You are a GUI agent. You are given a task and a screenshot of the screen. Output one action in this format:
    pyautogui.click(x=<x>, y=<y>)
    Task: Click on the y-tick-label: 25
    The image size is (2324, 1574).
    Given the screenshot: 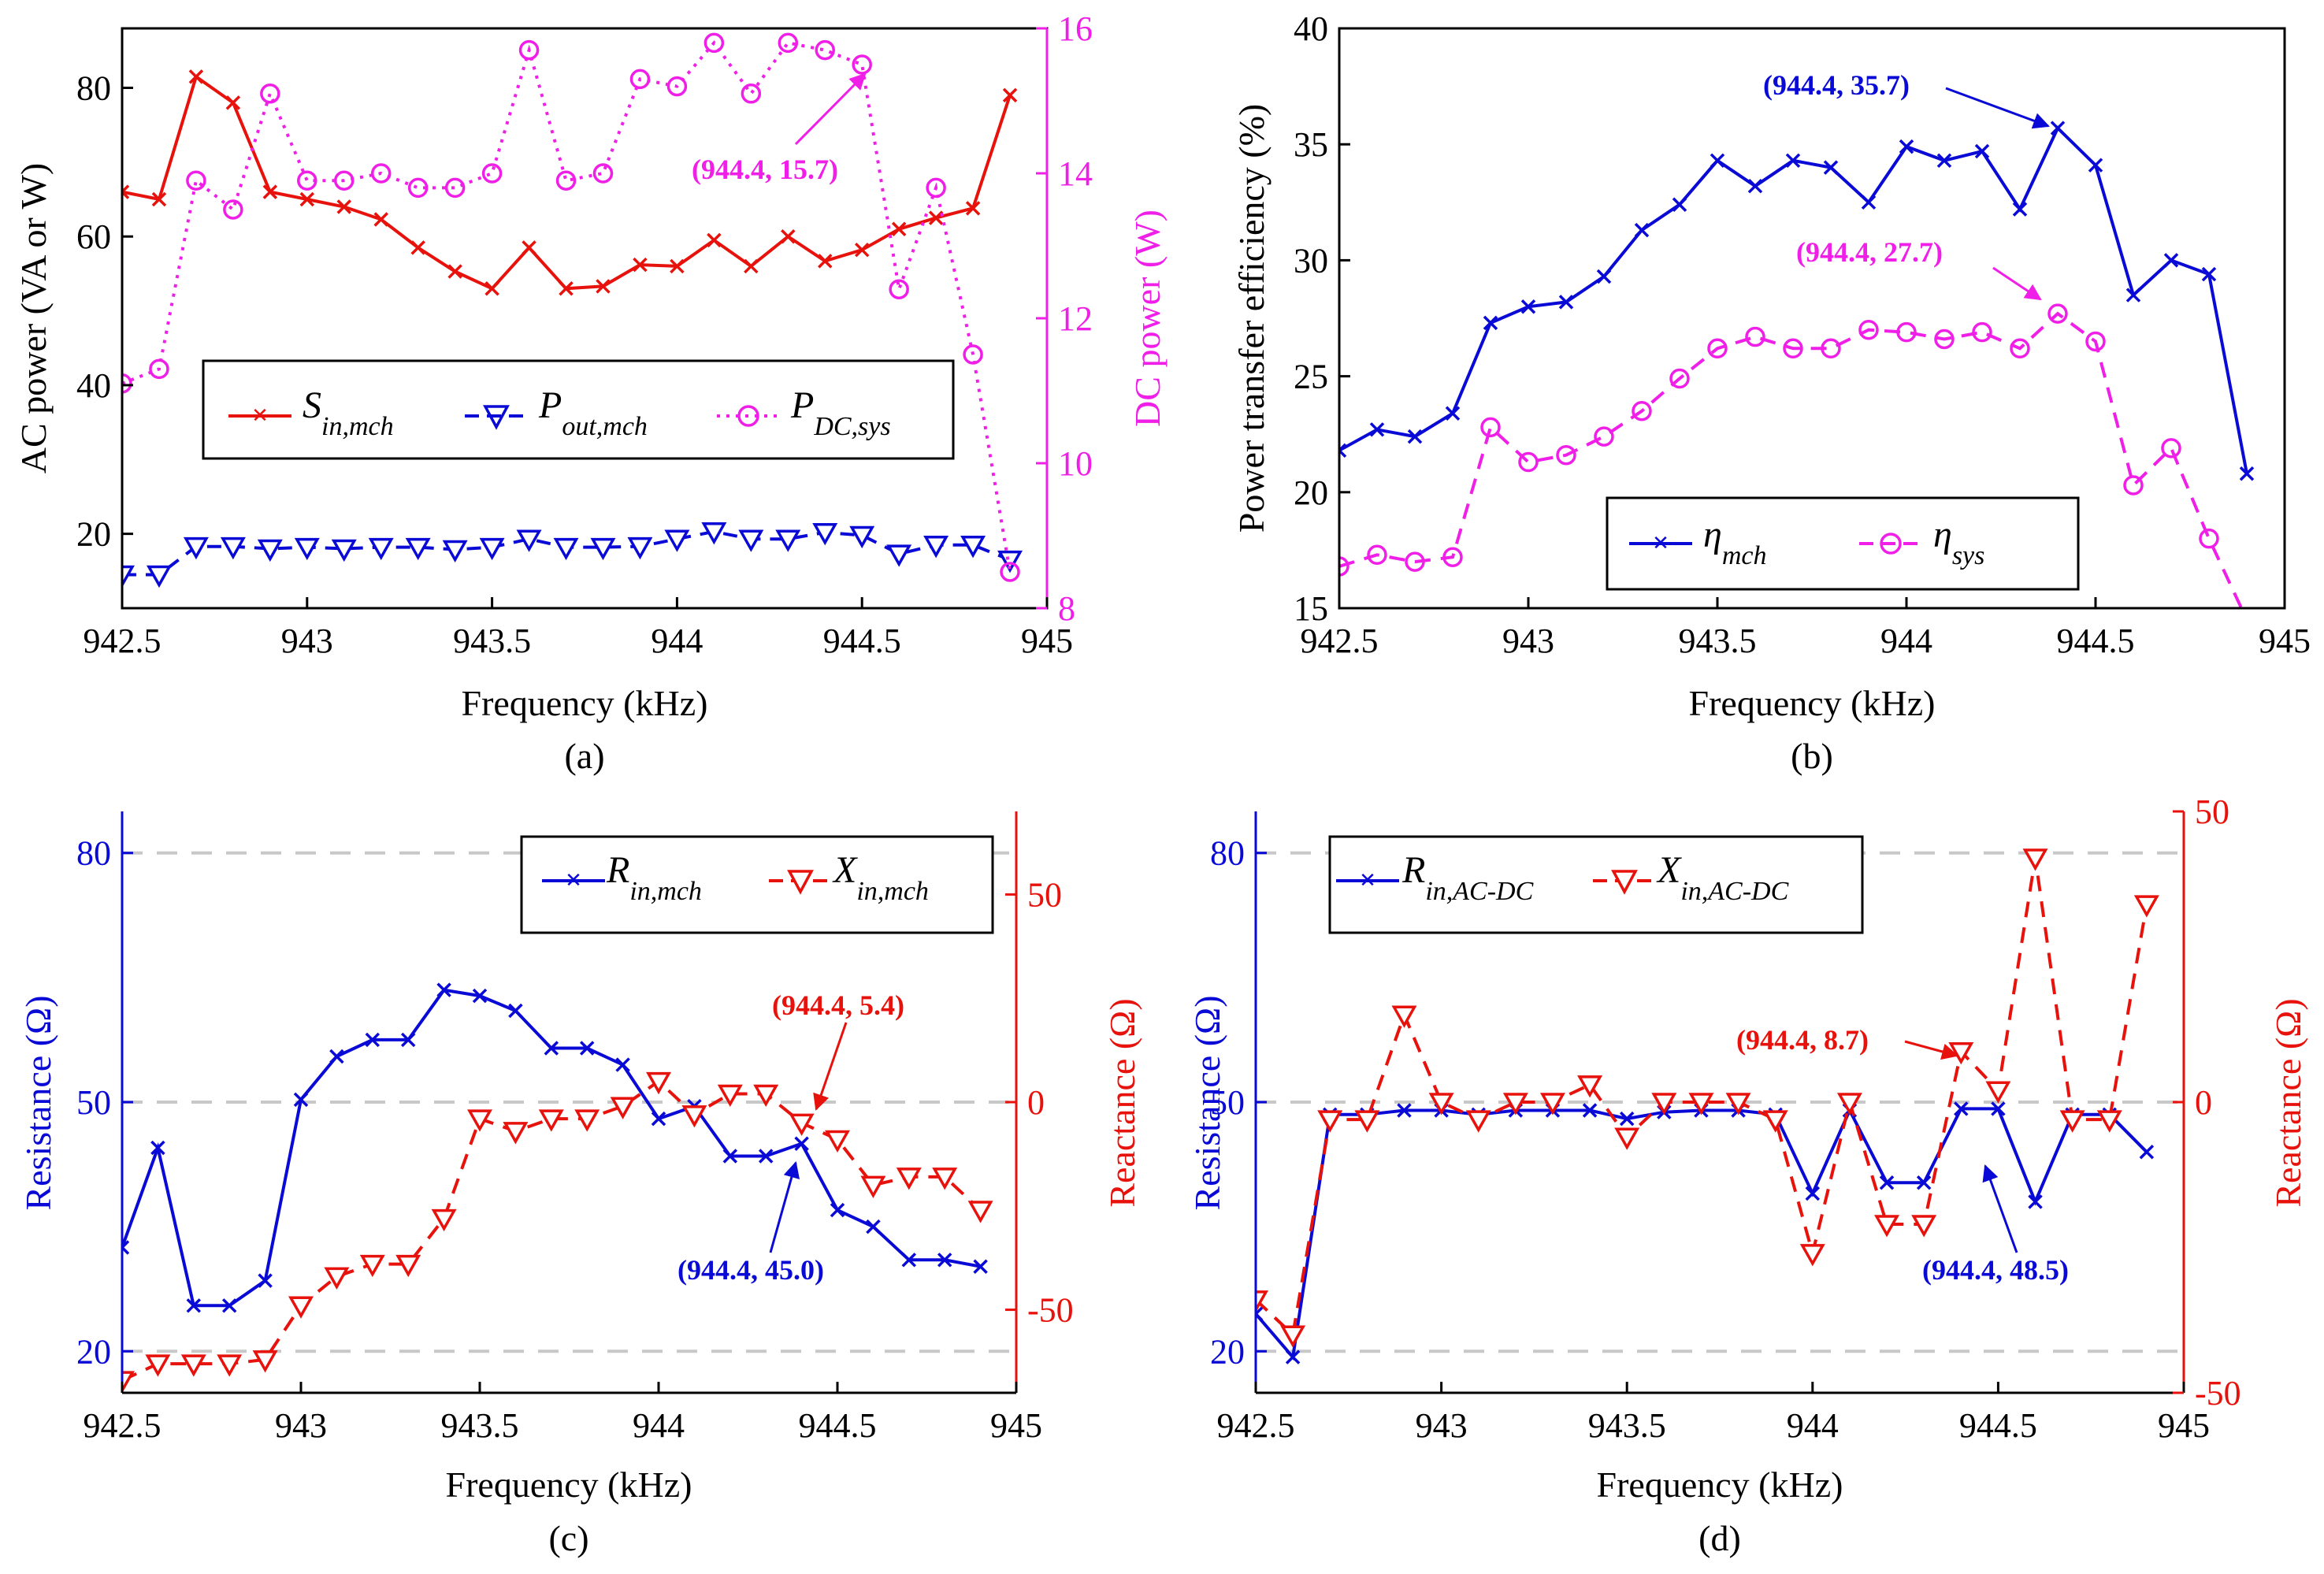 What is the action you would take?
    pyautogui.click(x=1311, y=377)
    